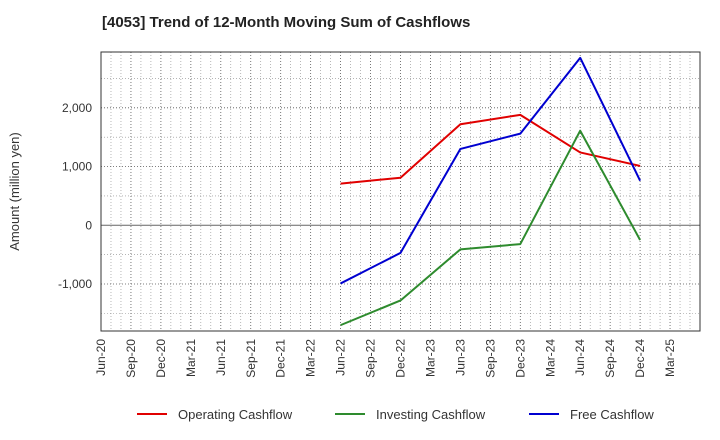  Describe the element at coordinates (191, 358) in the screenshot. I see `x-tick-label: Mar-21` at that location.